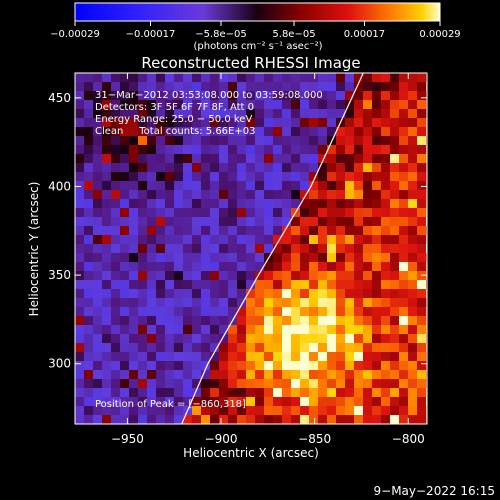  What do you see at coordinates (257, 46) in the screenshot?
I see `colorbar-unit-label: (photons cm⁻² s⁻¹ asec⁻²)` at bounding box center [257, 46].